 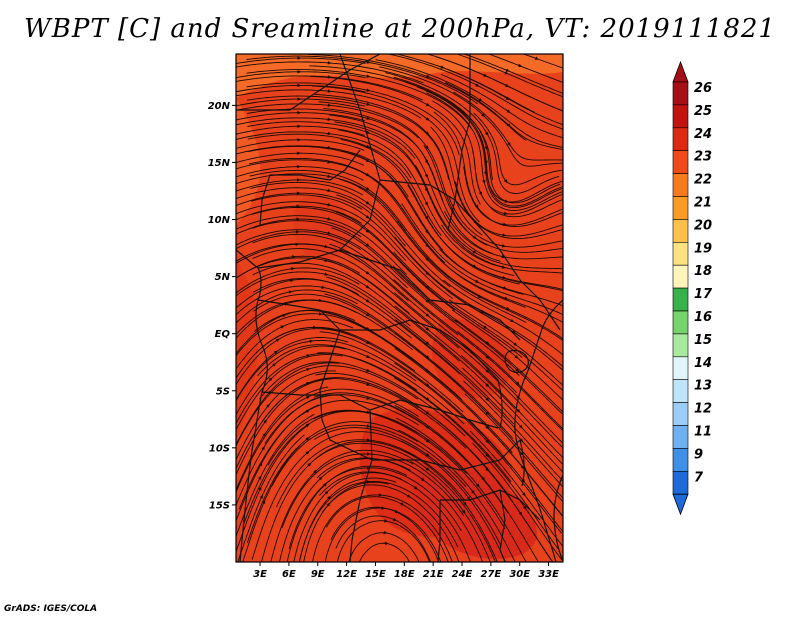 I want to click on lon-label: 12E, so click(x=346, y=574).